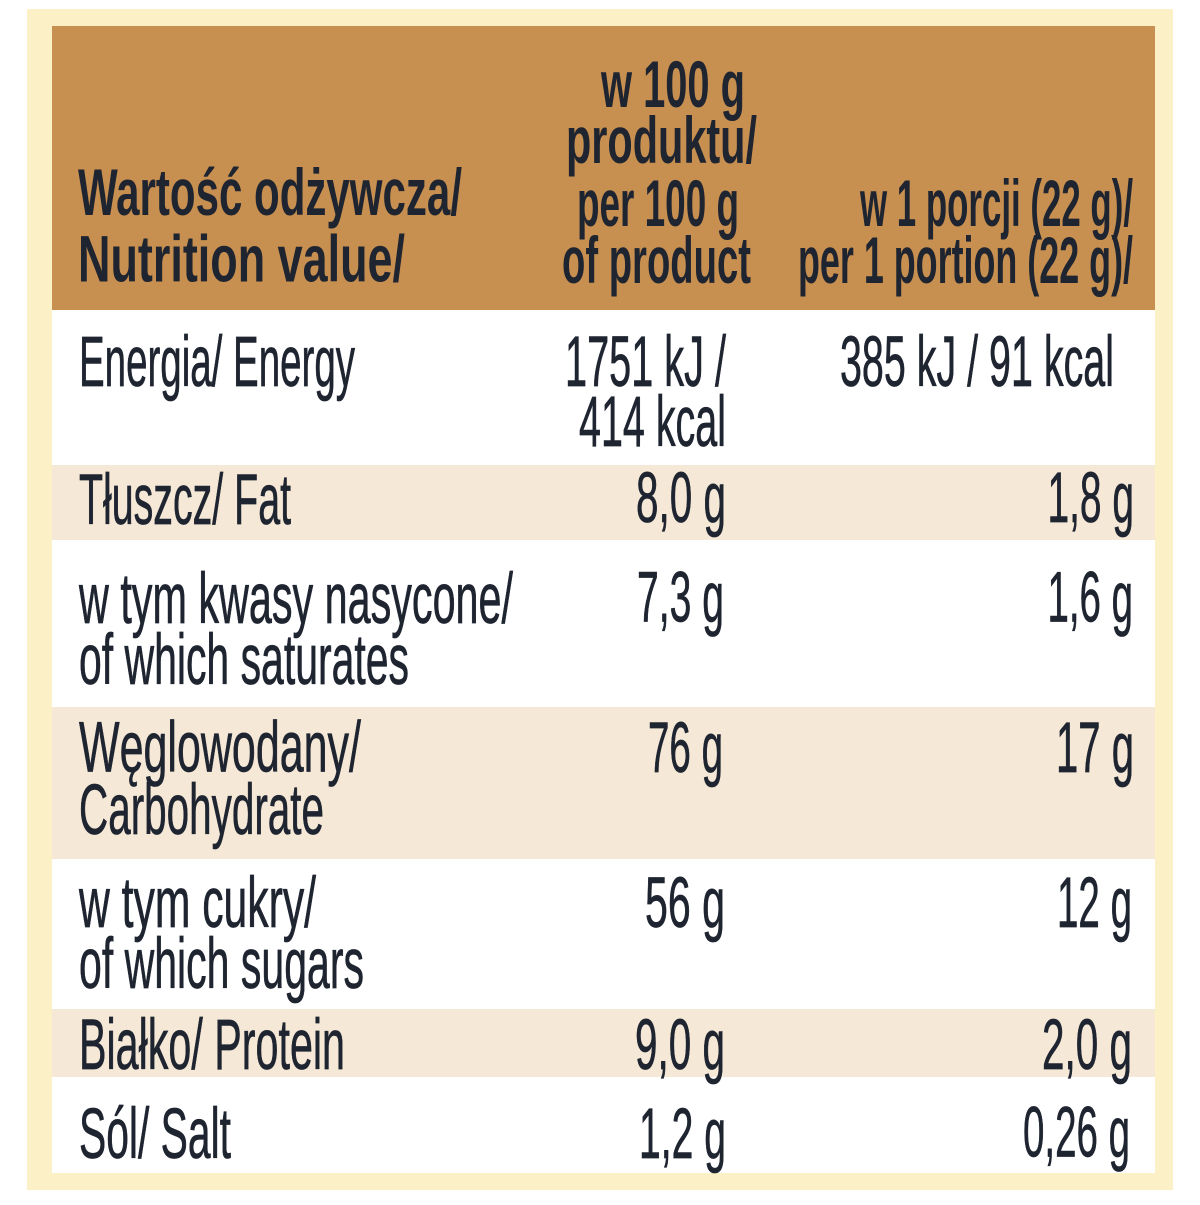 Image resolution: width=1200 pixels, height=1205 pixels. What do you see at coordinates (201, 810) in the screenshot?
I see `svg-text: Carbohydrate` at bounding box center [201, 810].